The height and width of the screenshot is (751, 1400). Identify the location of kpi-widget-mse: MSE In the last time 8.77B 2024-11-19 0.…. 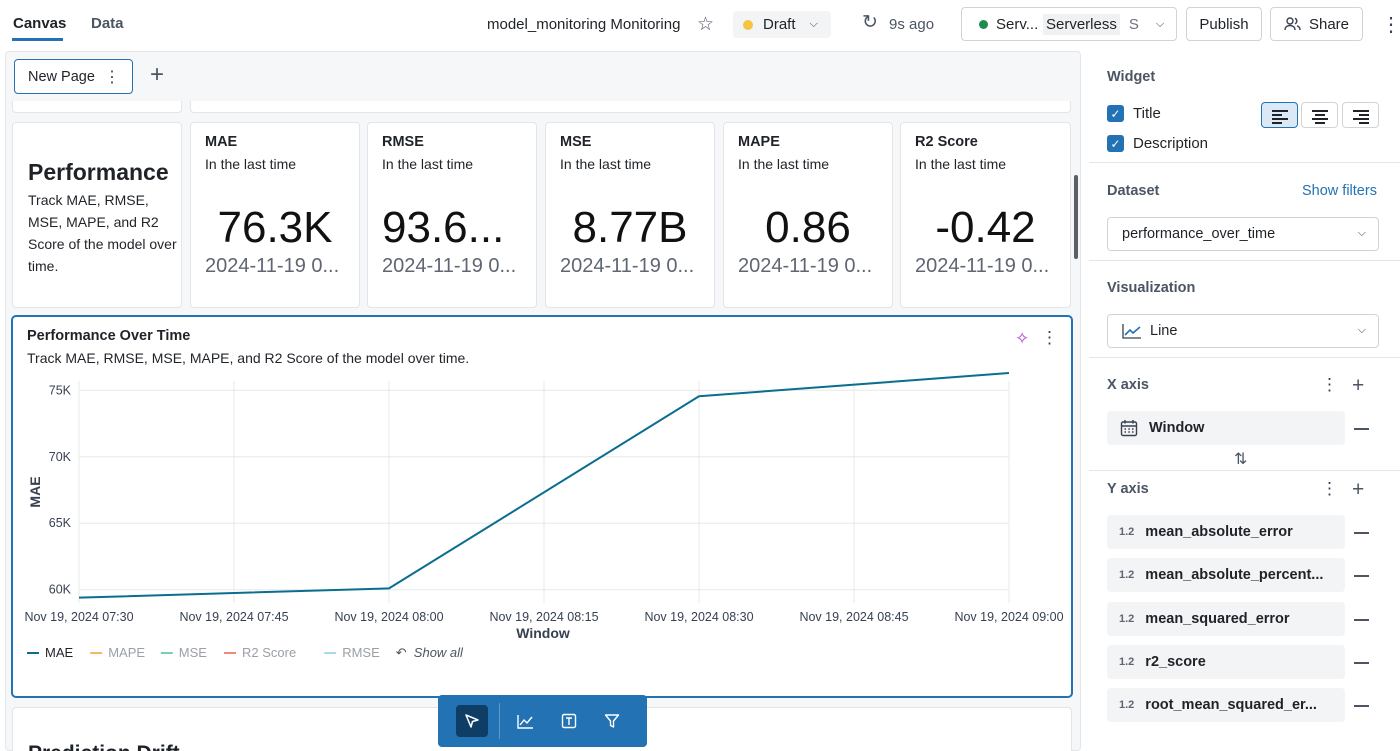
(630, 215).